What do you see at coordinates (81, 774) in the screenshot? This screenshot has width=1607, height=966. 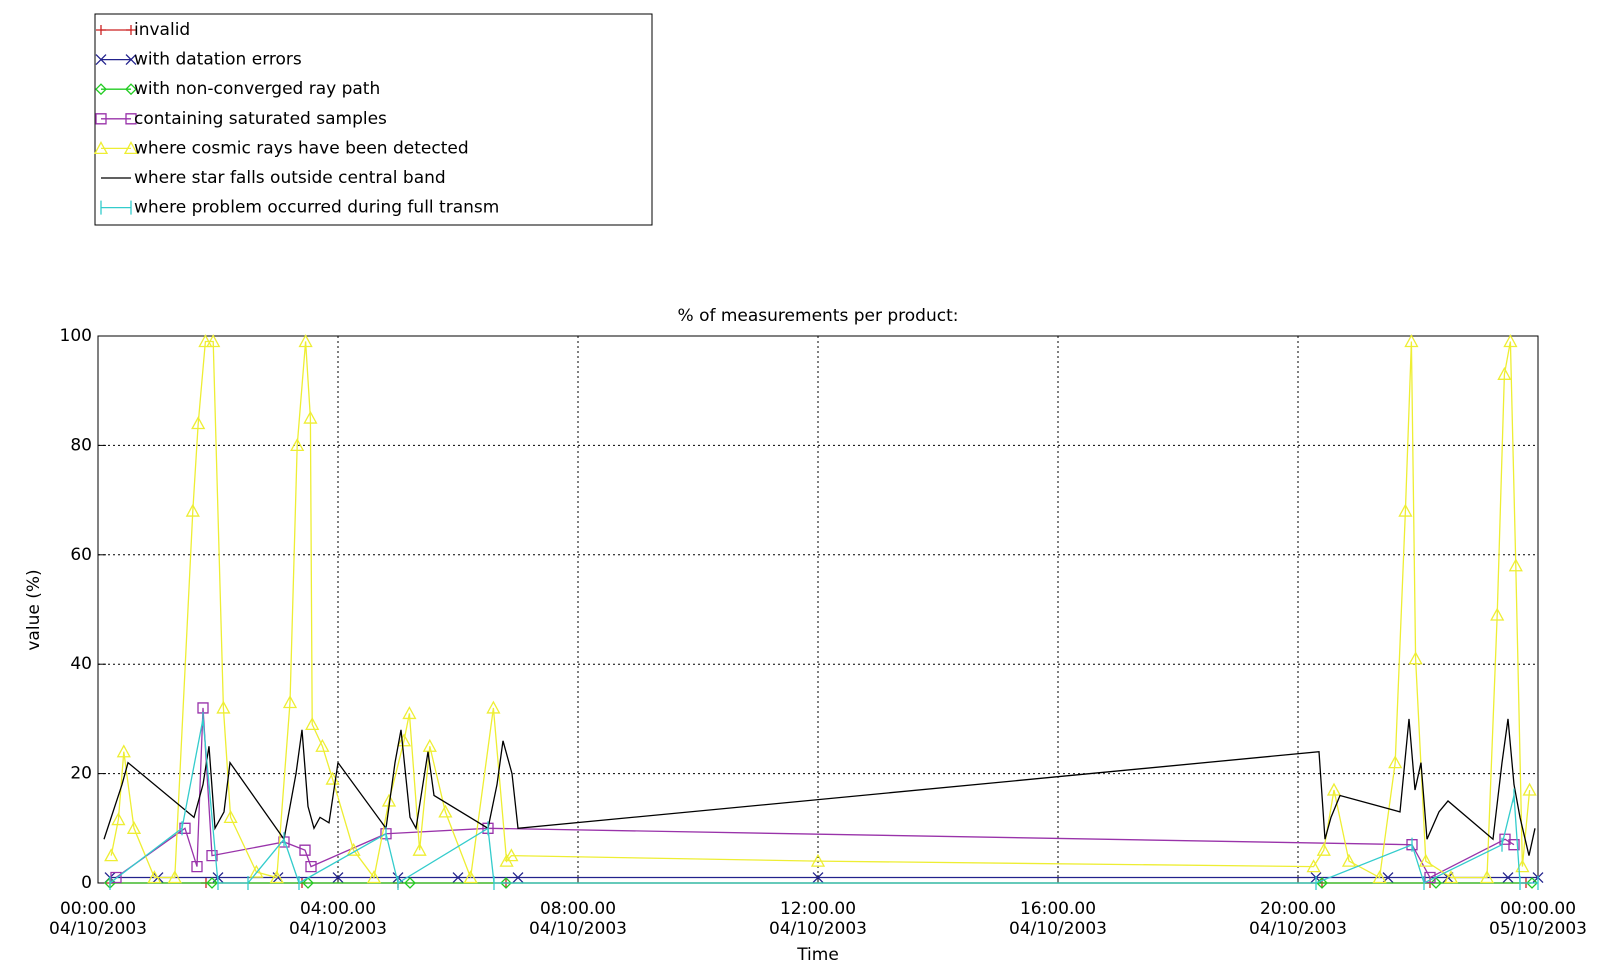 I see `y-tick-label: 20` at bounding box center [81, 774].